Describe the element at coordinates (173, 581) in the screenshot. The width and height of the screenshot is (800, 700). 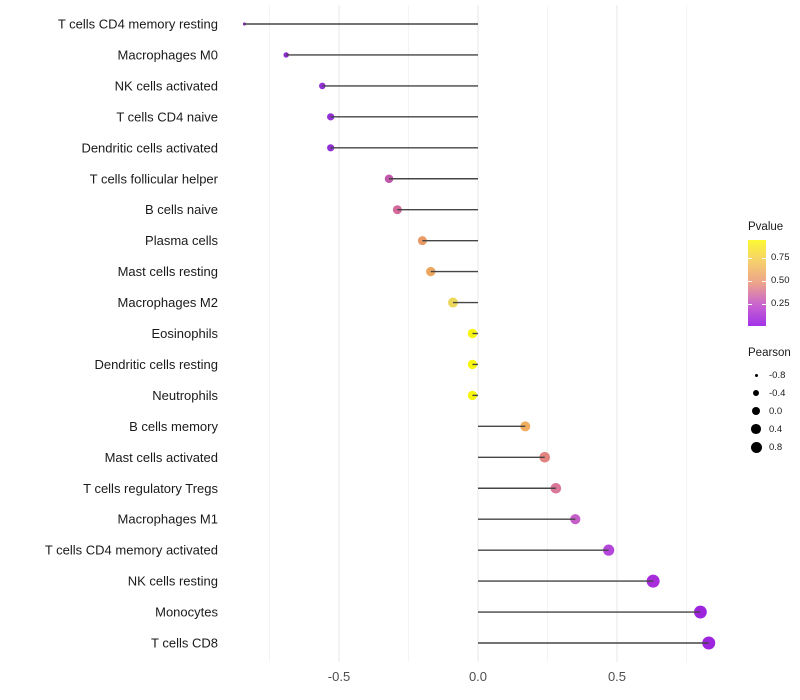
I see `y-axis-label: NK cells resting` at that location.